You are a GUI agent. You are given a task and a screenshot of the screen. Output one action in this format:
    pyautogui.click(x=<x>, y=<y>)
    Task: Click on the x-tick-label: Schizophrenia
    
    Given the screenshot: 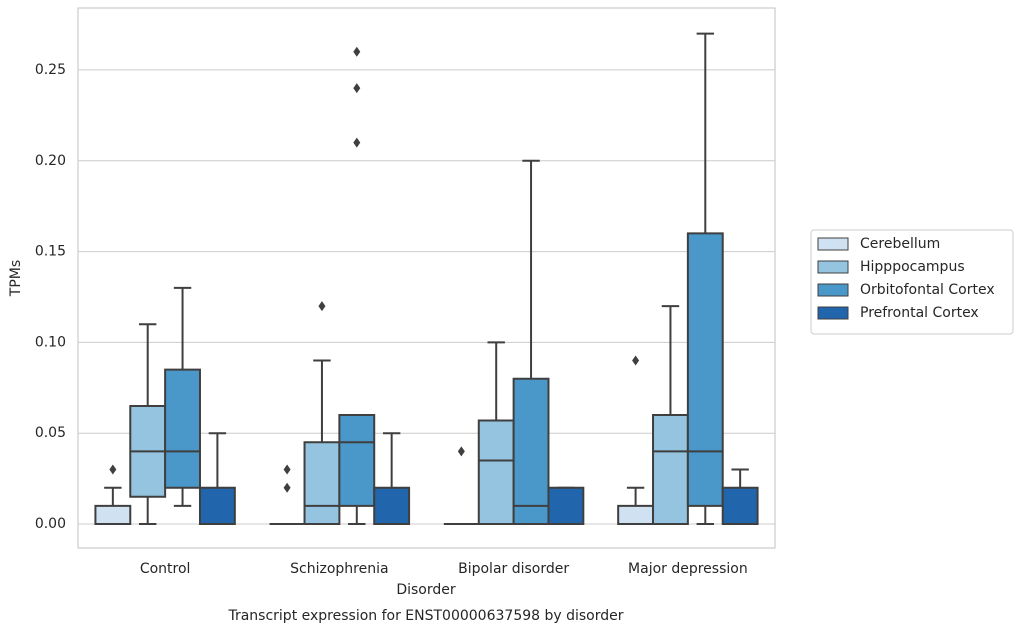 What is the action you would take?
    pyautogui.click(x=339, y=569)
    